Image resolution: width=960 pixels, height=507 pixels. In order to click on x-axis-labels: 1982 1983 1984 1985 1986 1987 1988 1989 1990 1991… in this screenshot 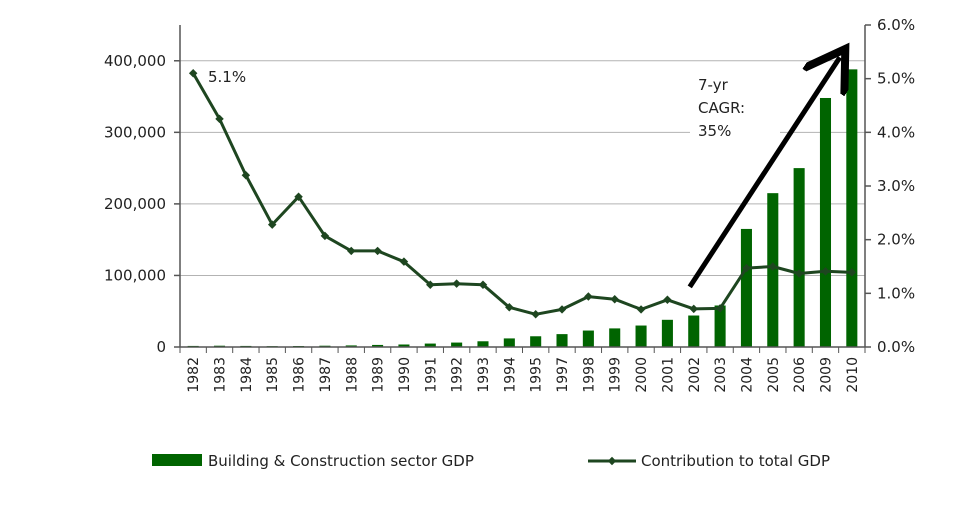, I will do `click(523, 375)`.